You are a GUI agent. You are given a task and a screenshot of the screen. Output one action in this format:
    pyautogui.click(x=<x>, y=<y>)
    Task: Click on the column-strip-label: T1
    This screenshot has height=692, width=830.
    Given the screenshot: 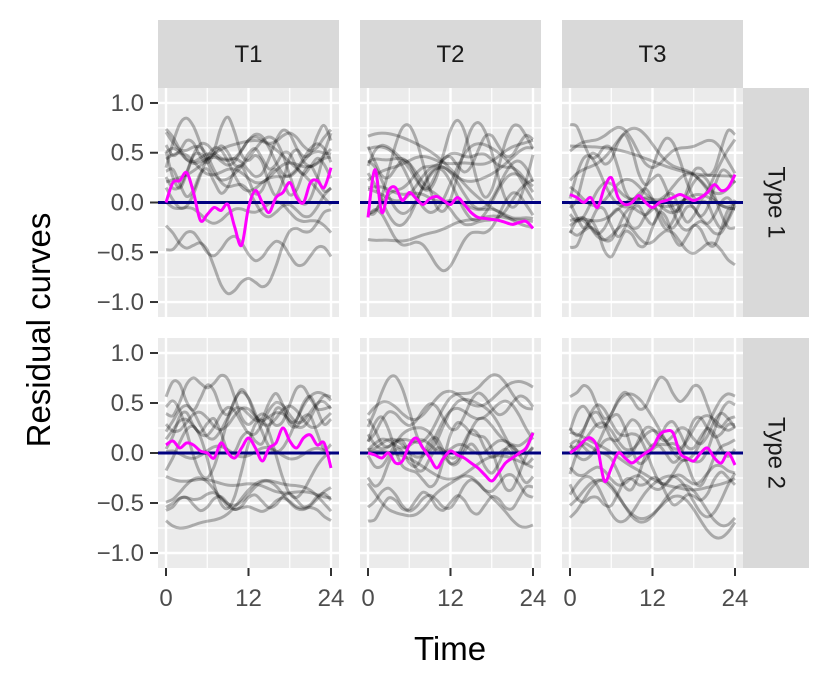 What is the action you would take?
    pyautogui.click(x=248, y=54)
    